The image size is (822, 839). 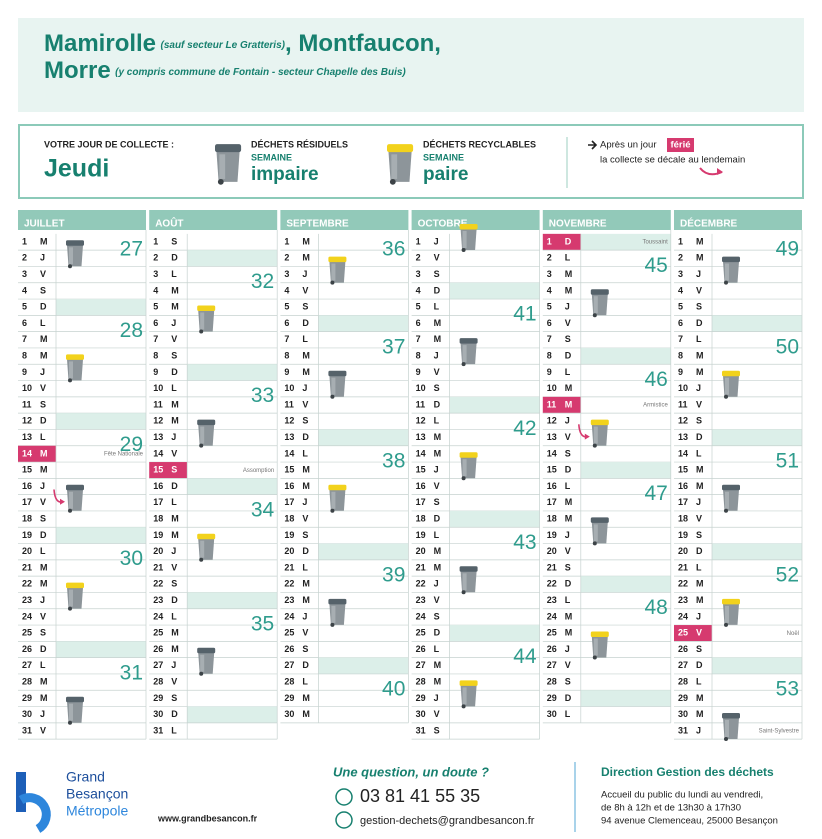 I want to click on date: 13, so click(x=552, y=437).